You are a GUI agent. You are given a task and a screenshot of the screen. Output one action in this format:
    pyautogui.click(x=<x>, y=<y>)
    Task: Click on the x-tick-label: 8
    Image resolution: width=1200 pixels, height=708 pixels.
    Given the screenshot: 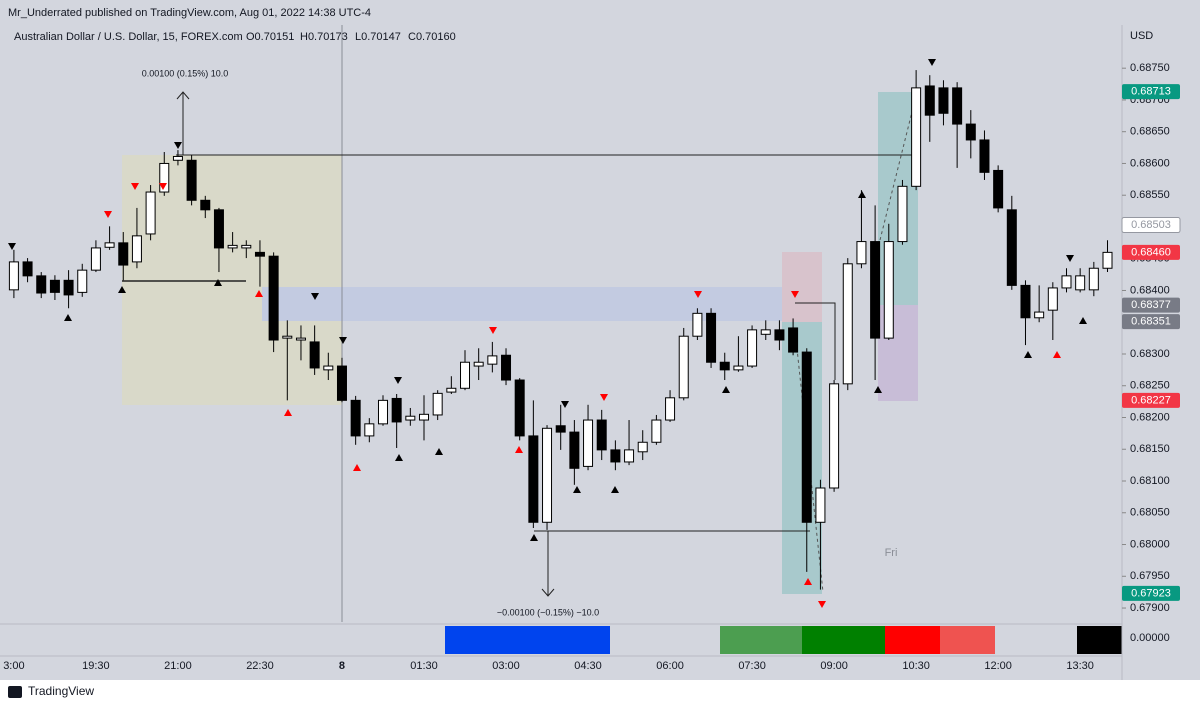 What is the action you would take?
    pyautogui.click(x=342, y=666)
    